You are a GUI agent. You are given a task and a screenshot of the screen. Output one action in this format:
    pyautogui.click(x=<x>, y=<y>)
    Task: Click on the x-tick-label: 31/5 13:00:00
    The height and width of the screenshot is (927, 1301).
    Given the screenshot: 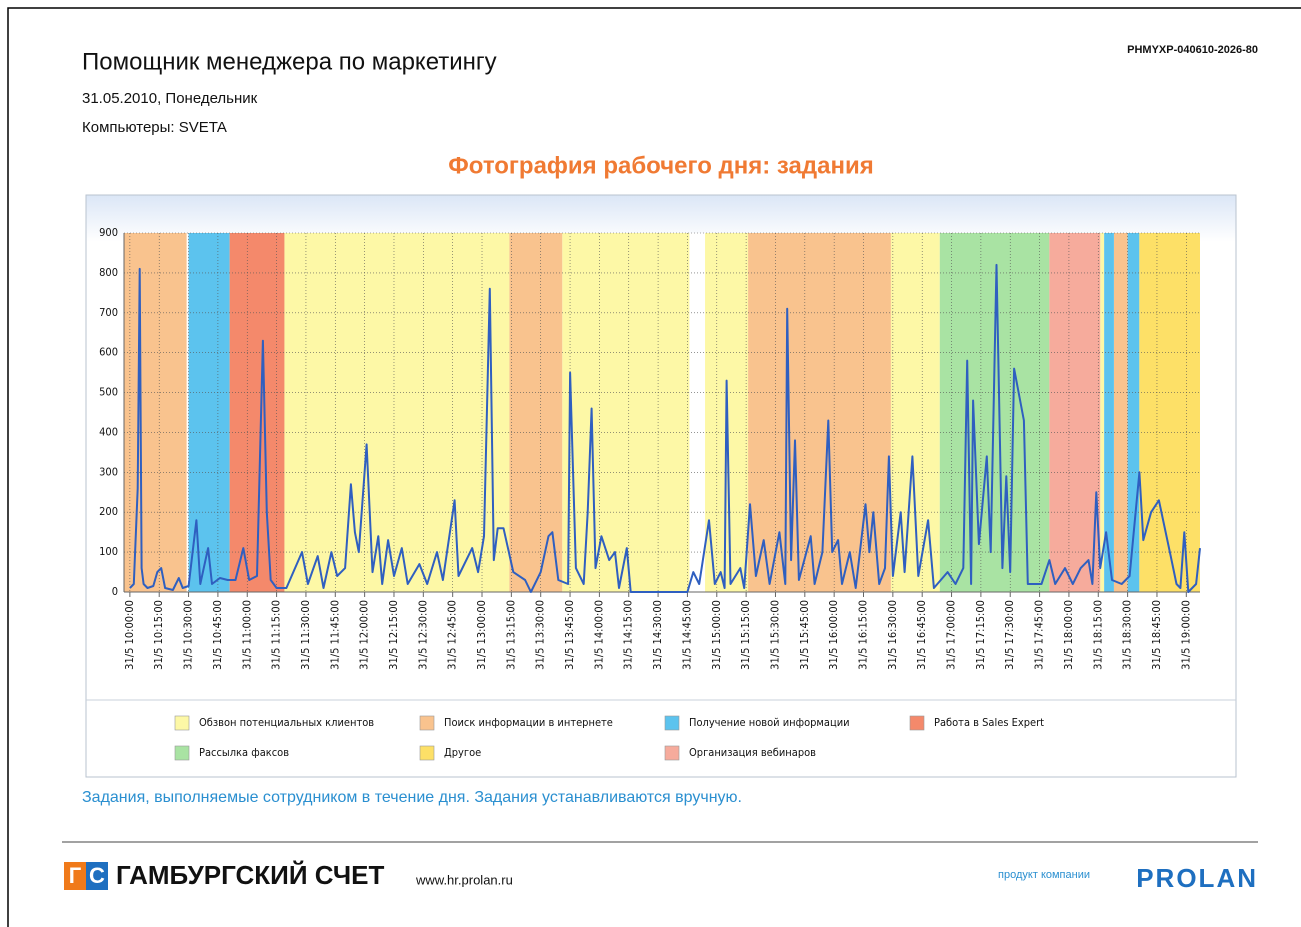 What is the action you would take?
    pyautogui.click(x=481, y=635)
    